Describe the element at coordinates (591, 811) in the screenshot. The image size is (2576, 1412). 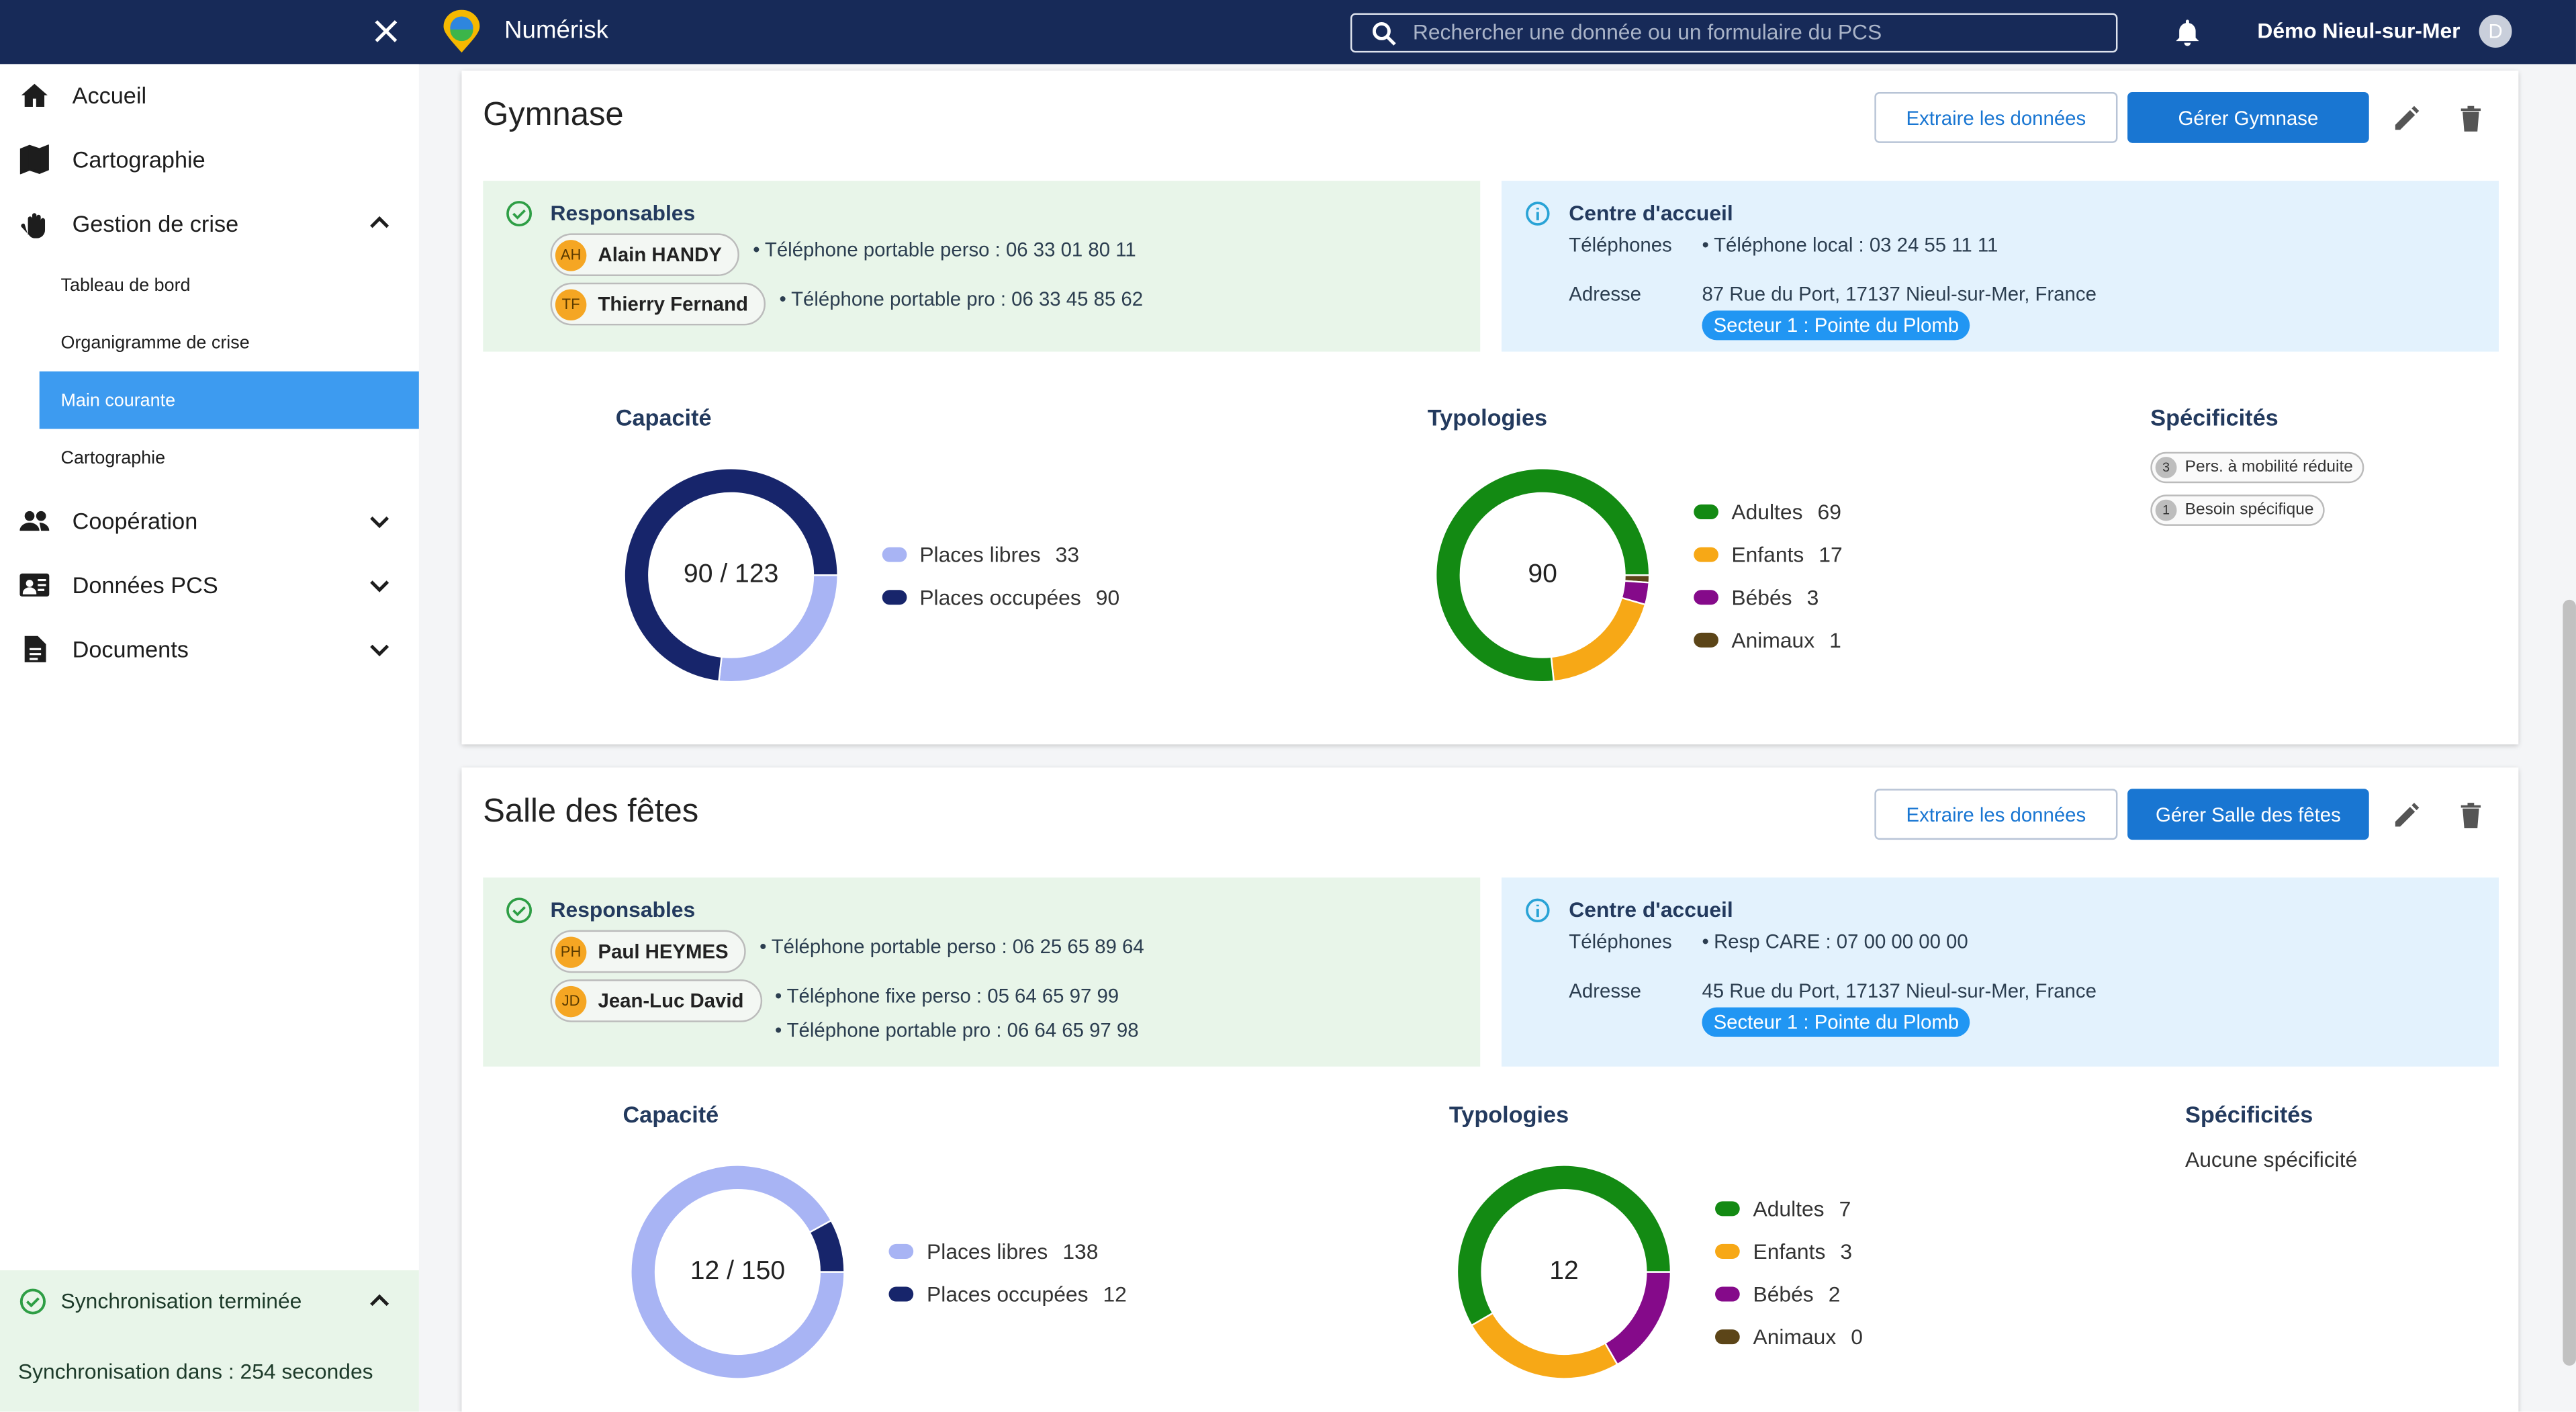
I see `section-title: Salle des fêtes` at that location.